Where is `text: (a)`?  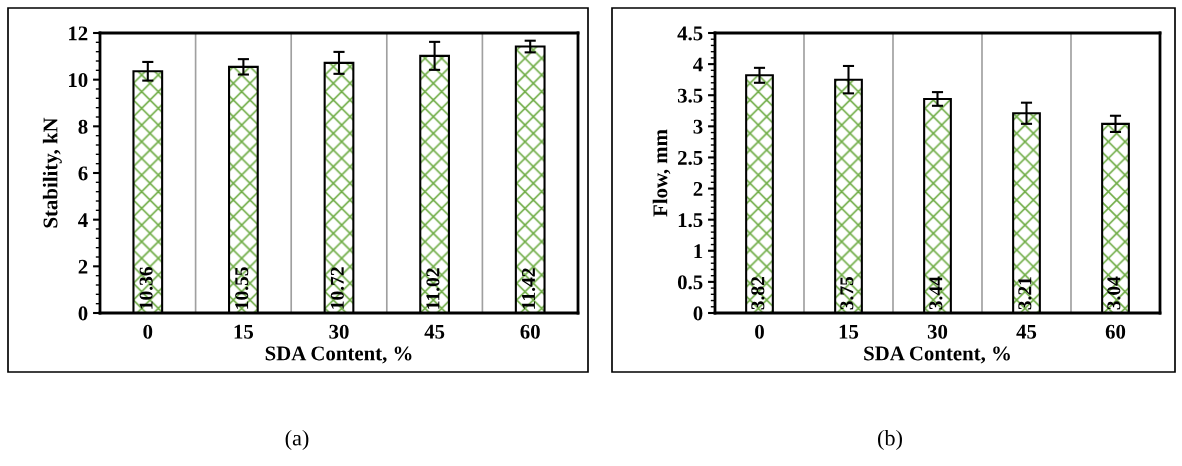
text: (a) is located at coordinates (297, 440).